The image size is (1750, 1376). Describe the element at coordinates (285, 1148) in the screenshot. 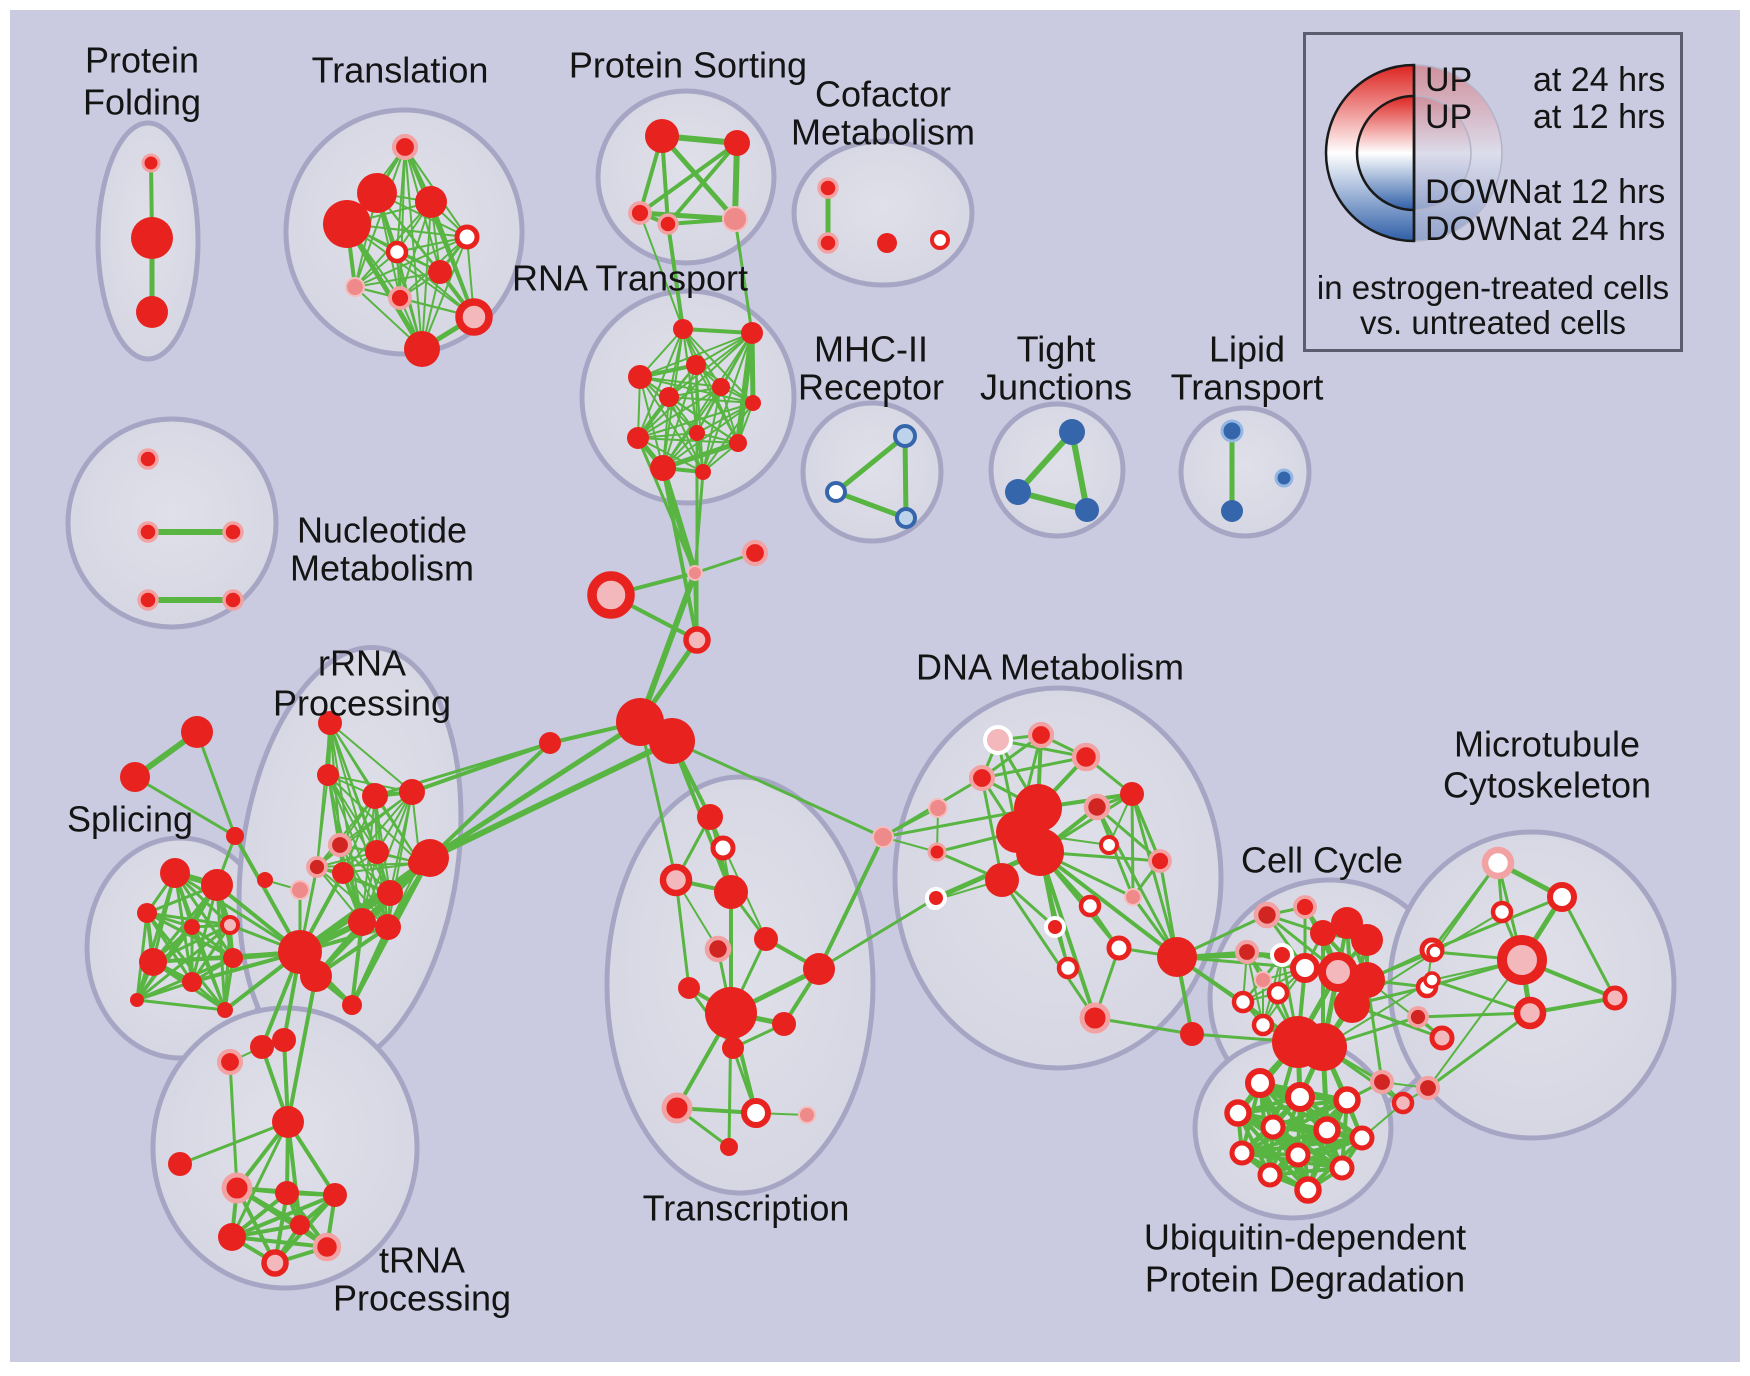

I see `cluster-ellipse-trnap` at that location.